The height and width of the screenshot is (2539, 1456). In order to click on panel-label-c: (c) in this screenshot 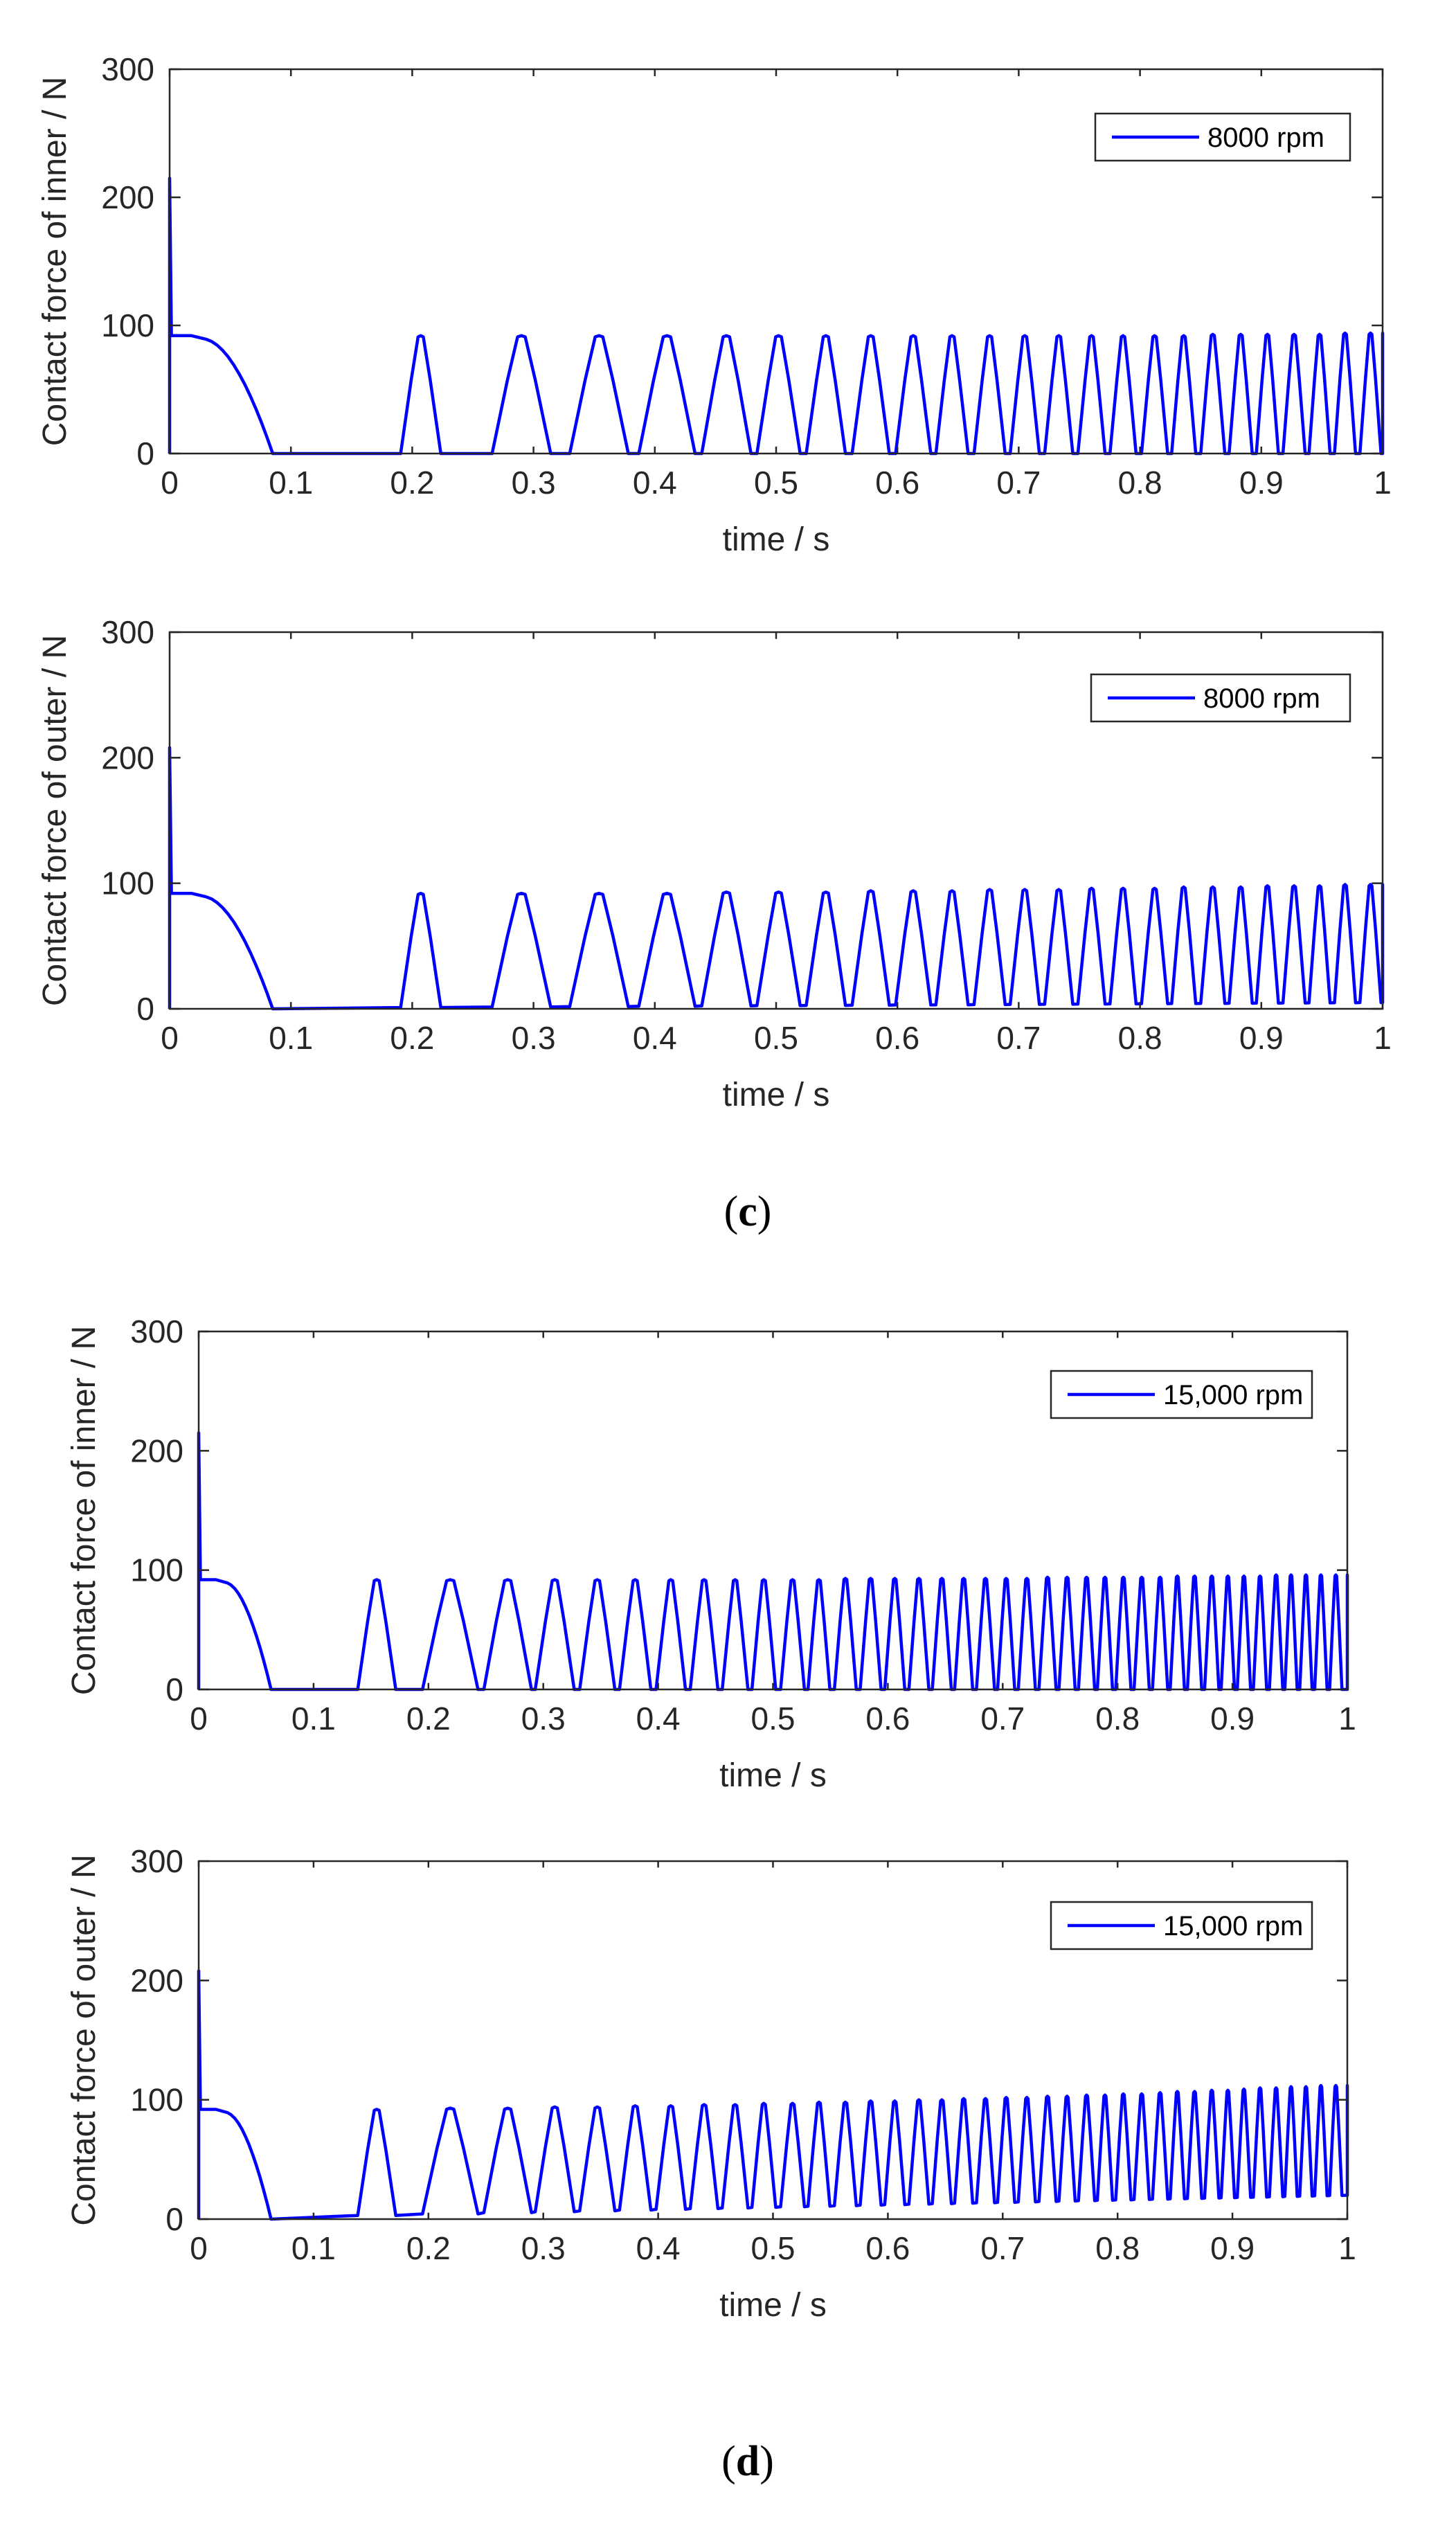, I will do `click(748, 1211)`.